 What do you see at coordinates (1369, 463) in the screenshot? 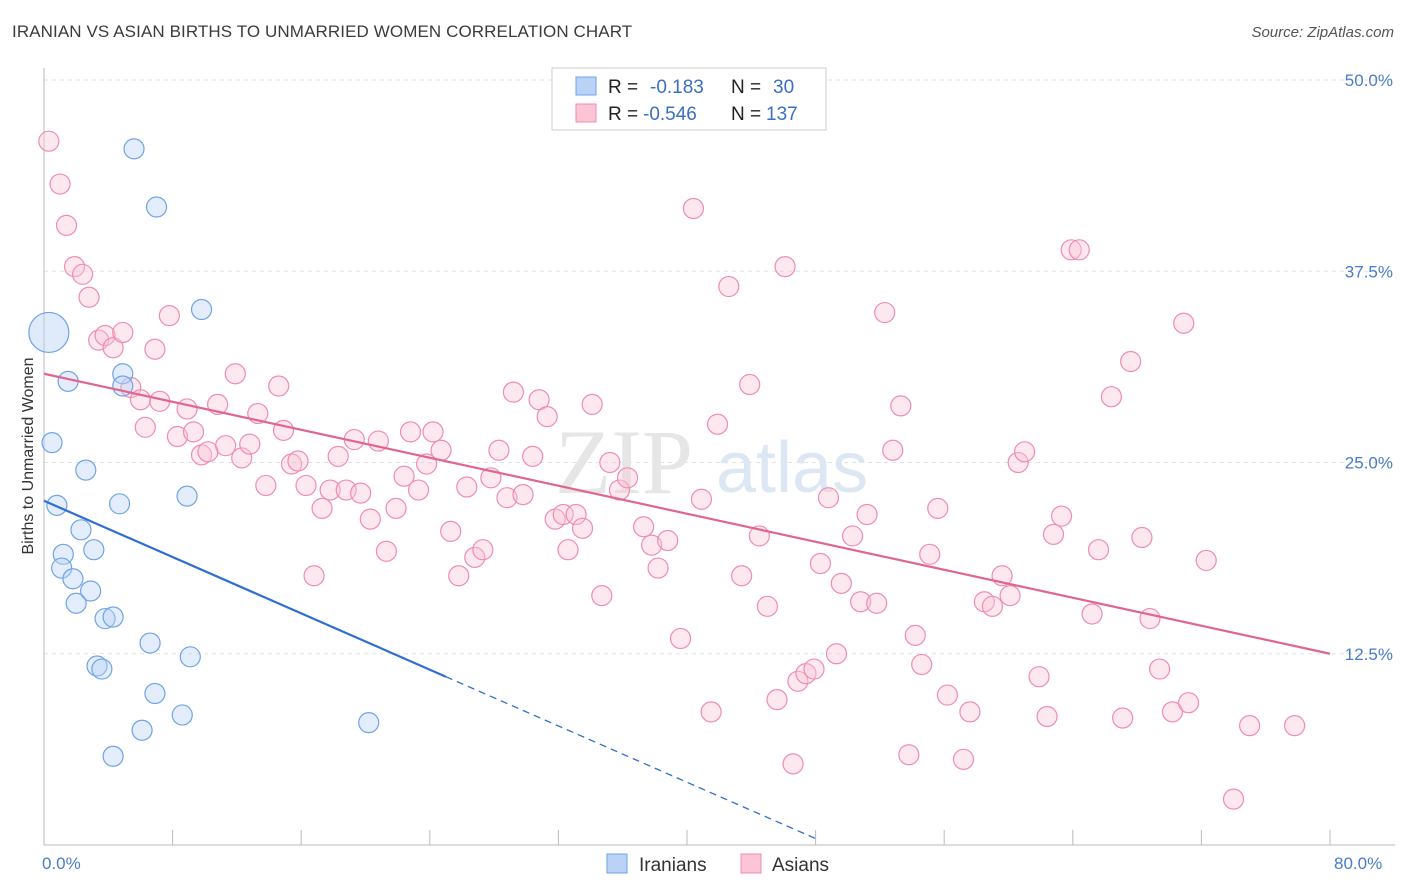
I see `y-tick-label-1: 25.0%` at bounding box center [1369, 463].